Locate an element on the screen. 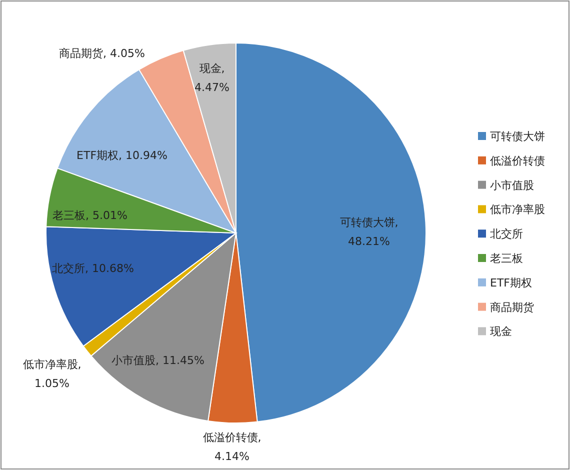  data-label: 可转债大饼, 48.21% is located at coordinates (369, 232).